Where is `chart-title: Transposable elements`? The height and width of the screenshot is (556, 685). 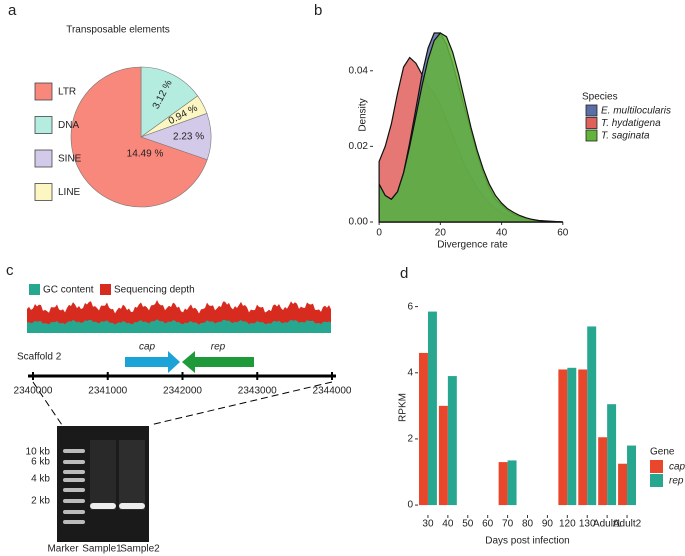
chart-title: Transposable elements is located at coordinates (118, 30).